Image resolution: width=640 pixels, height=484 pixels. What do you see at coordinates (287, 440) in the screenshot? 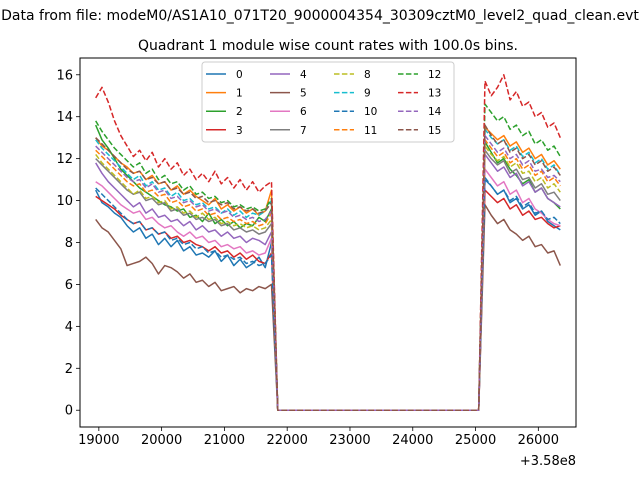
I see `x-tick-label: 22000` at bounding box center [287, 440].